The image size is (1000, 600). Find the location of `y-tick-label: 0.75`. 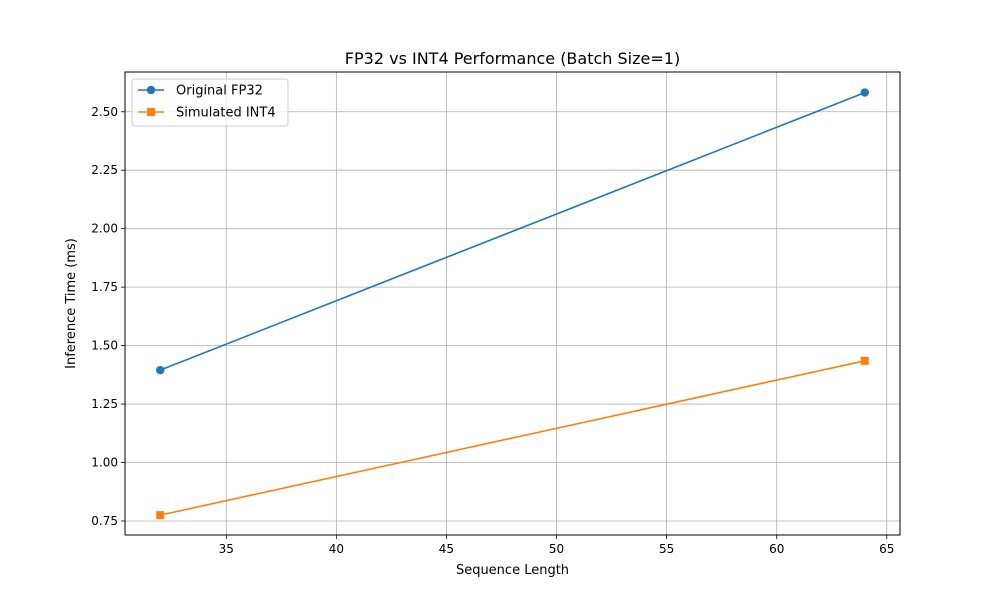

y-tick-label: 0.75 is located at coordinates (104, 521).